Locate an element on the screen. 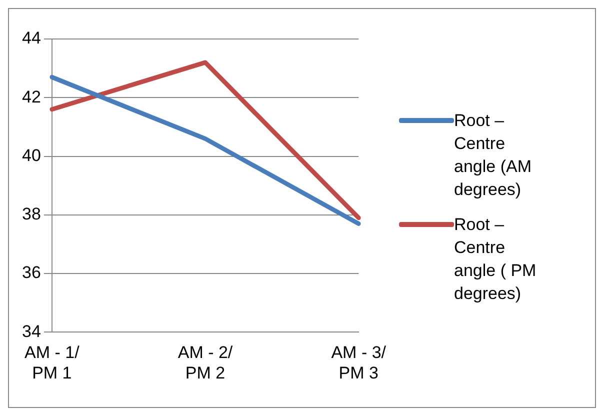 The image size is (606, 417). legend-label: Root – Centre angle ( PM degrees) is located at coordinates (496, 259).